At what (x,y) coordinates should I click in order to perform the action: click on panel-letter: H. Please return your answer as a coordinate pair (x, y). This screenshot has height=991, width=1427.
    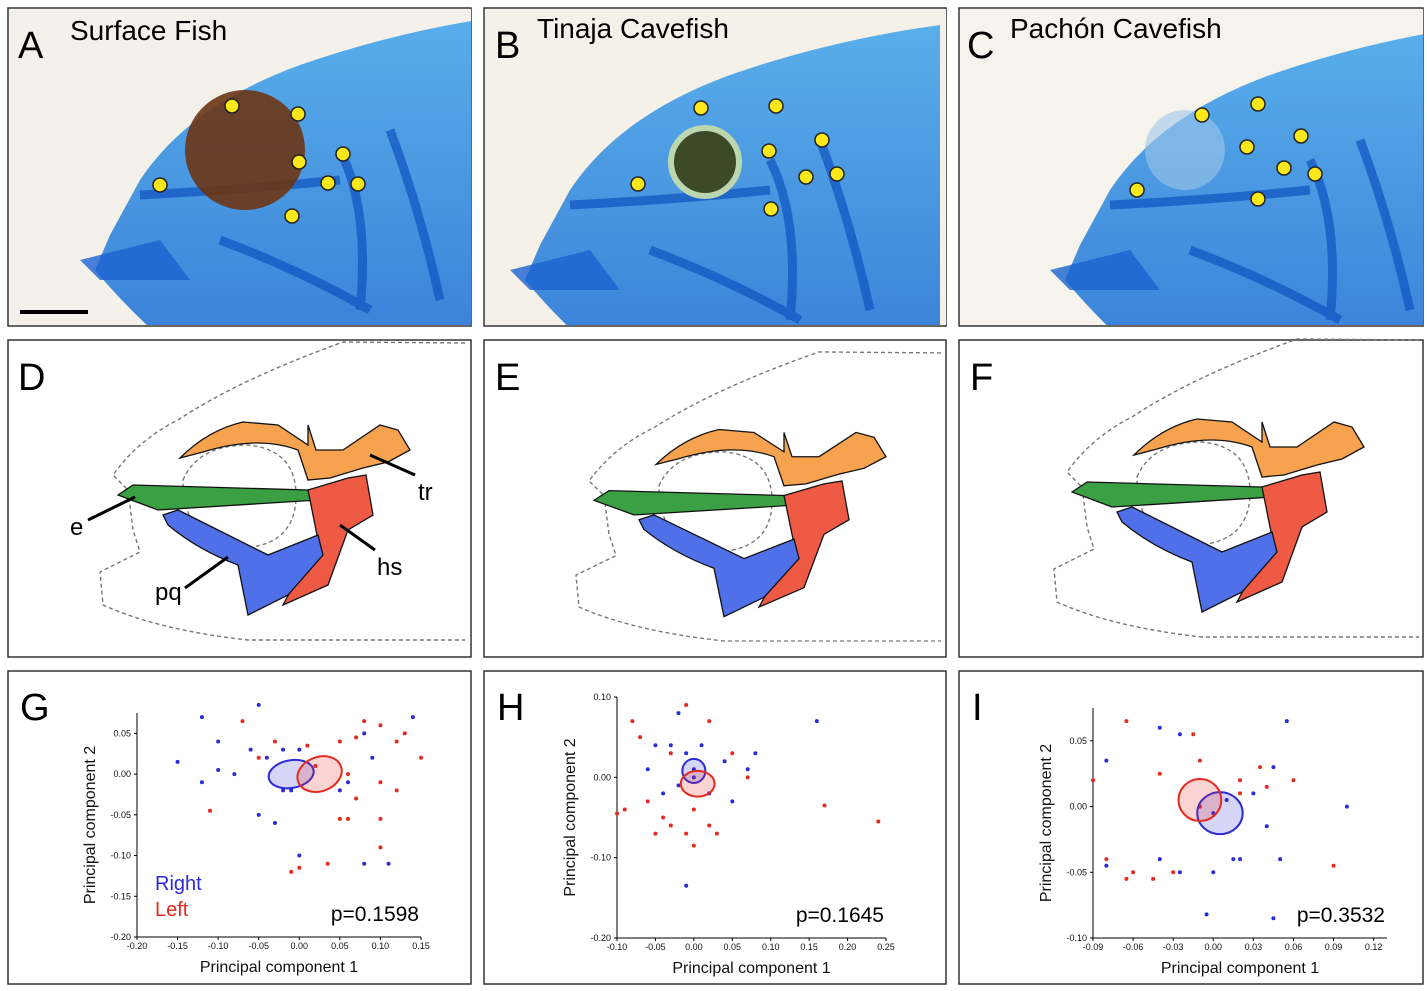
    Looking at the image, I should click on (510, 708).